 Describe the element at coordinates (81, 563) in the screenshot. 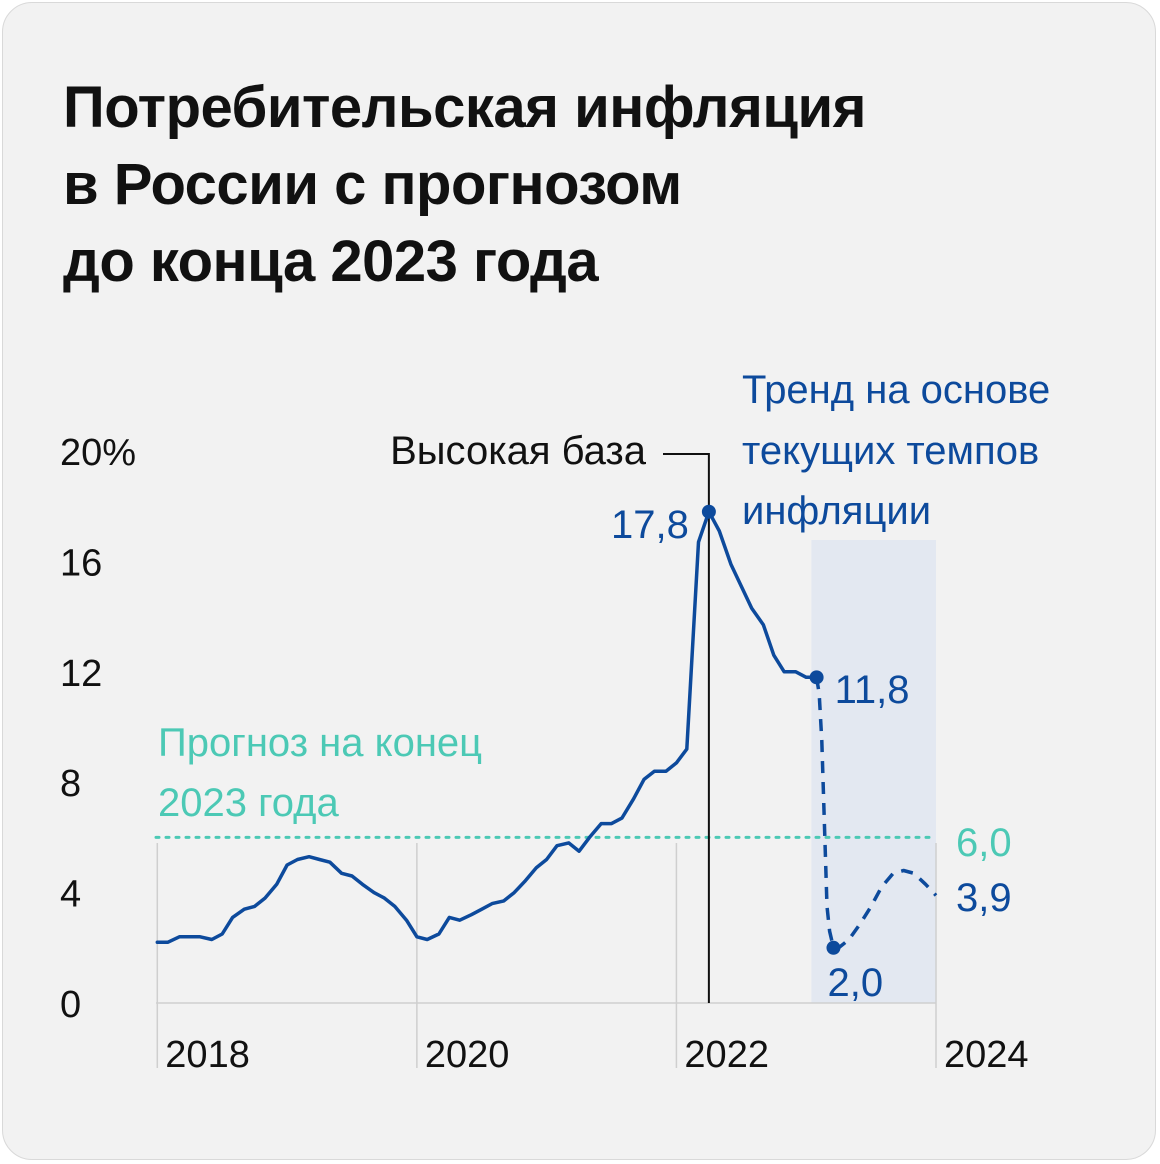

I see `y-tick-label-16: 16` at that location.